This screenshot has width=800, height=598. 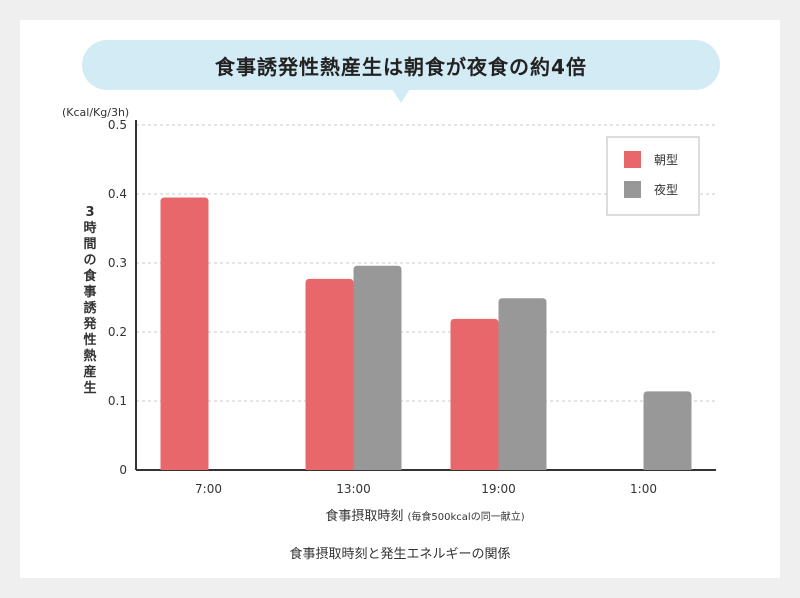 I want to click on y-tick-label: 0.3, so click(x=117, y=263).